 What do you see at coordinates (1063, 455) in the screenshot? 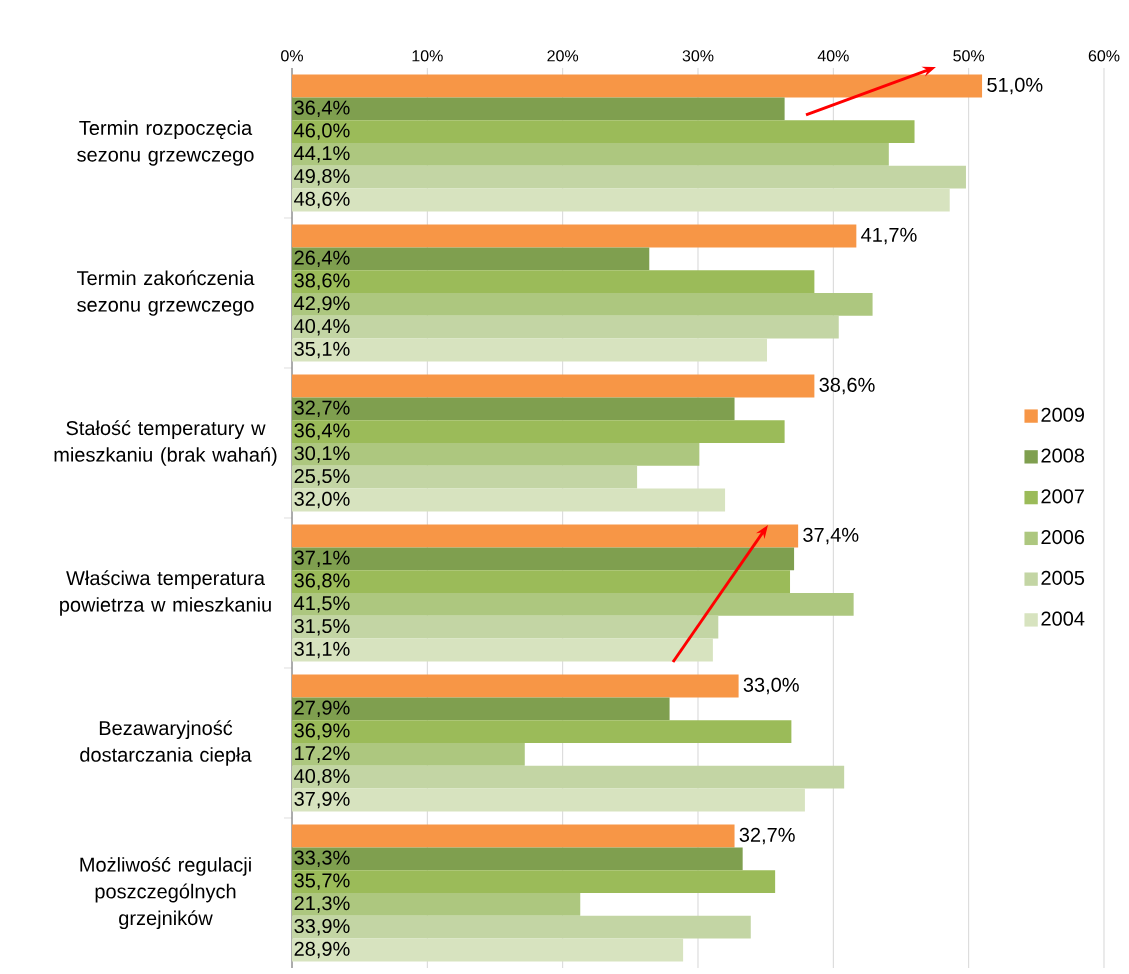
I see `legend-label: 2008` at bounding box center [1063, 455].